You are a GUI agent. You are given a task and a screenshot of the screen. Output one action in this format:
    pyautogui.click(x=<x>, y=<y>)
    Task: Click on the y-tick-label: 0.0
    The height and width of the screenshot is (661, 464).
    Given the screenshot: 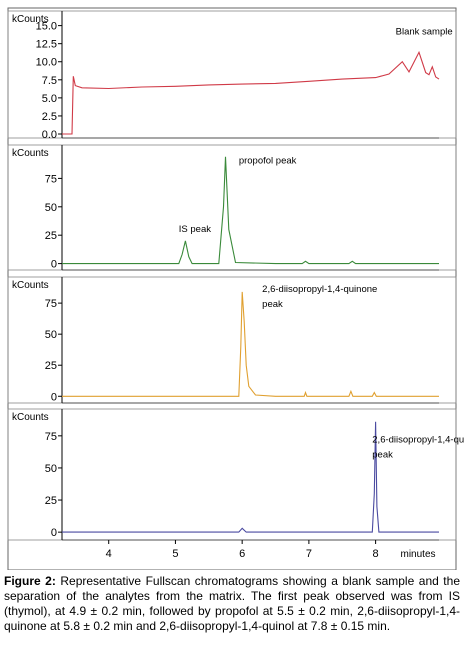 What is the action you would take?
    pyautogui.click(x=49, y=135)
    